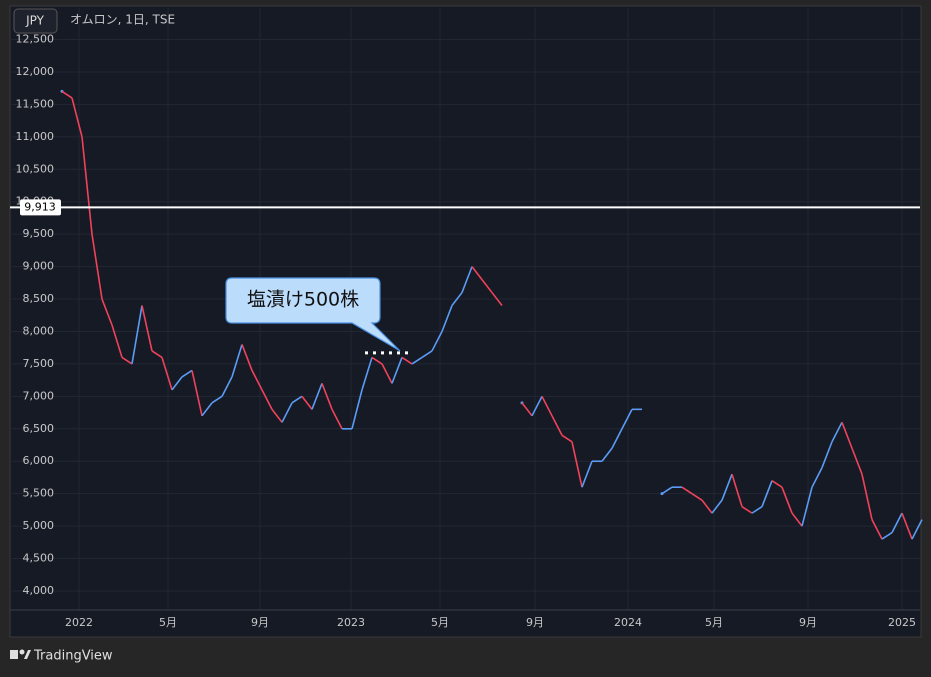 The image size is (931, 677). What do you see at coordinates (35, 39) in the screenshot?
I see `y-tick-label: 12,500` at bounding box center [35, 39].